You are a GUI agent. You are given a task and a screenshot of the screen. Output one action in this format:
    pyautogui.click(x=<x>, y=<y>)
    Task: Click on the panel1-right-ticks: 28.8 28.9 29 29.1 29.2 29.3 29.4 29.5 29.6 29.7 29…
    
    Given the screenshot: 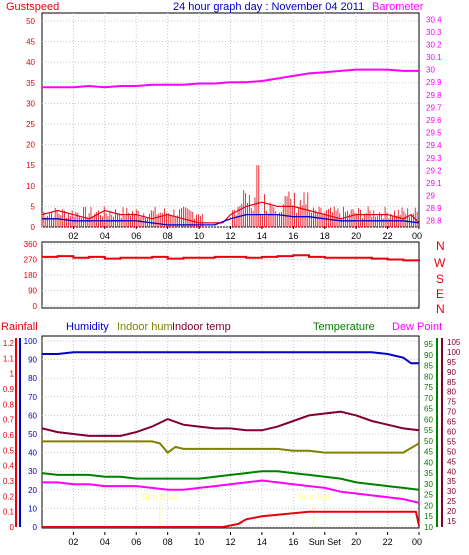 What is the action you would take?
    pyautogui.click(x=434, y=120)
    